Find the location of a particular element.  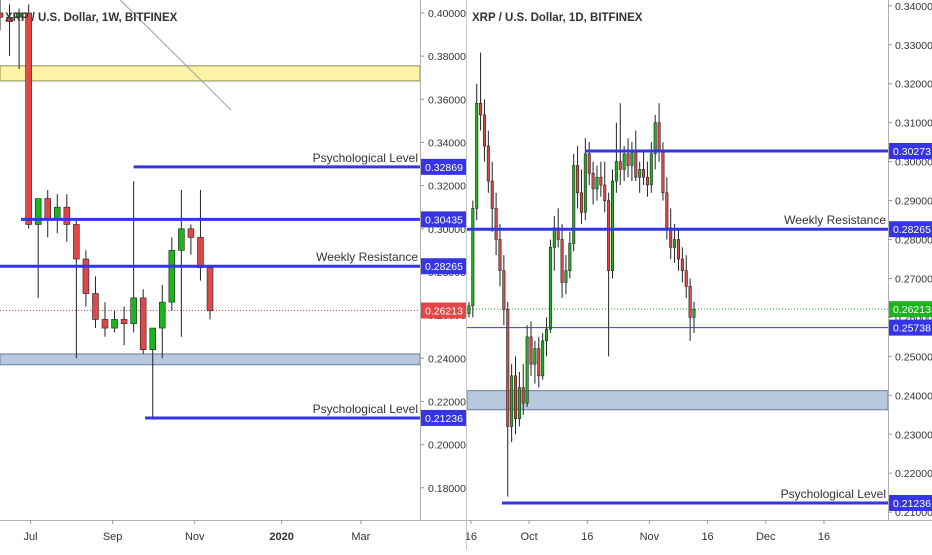

y-tick-label: 0.34000 is located at coordinates (447, 143).